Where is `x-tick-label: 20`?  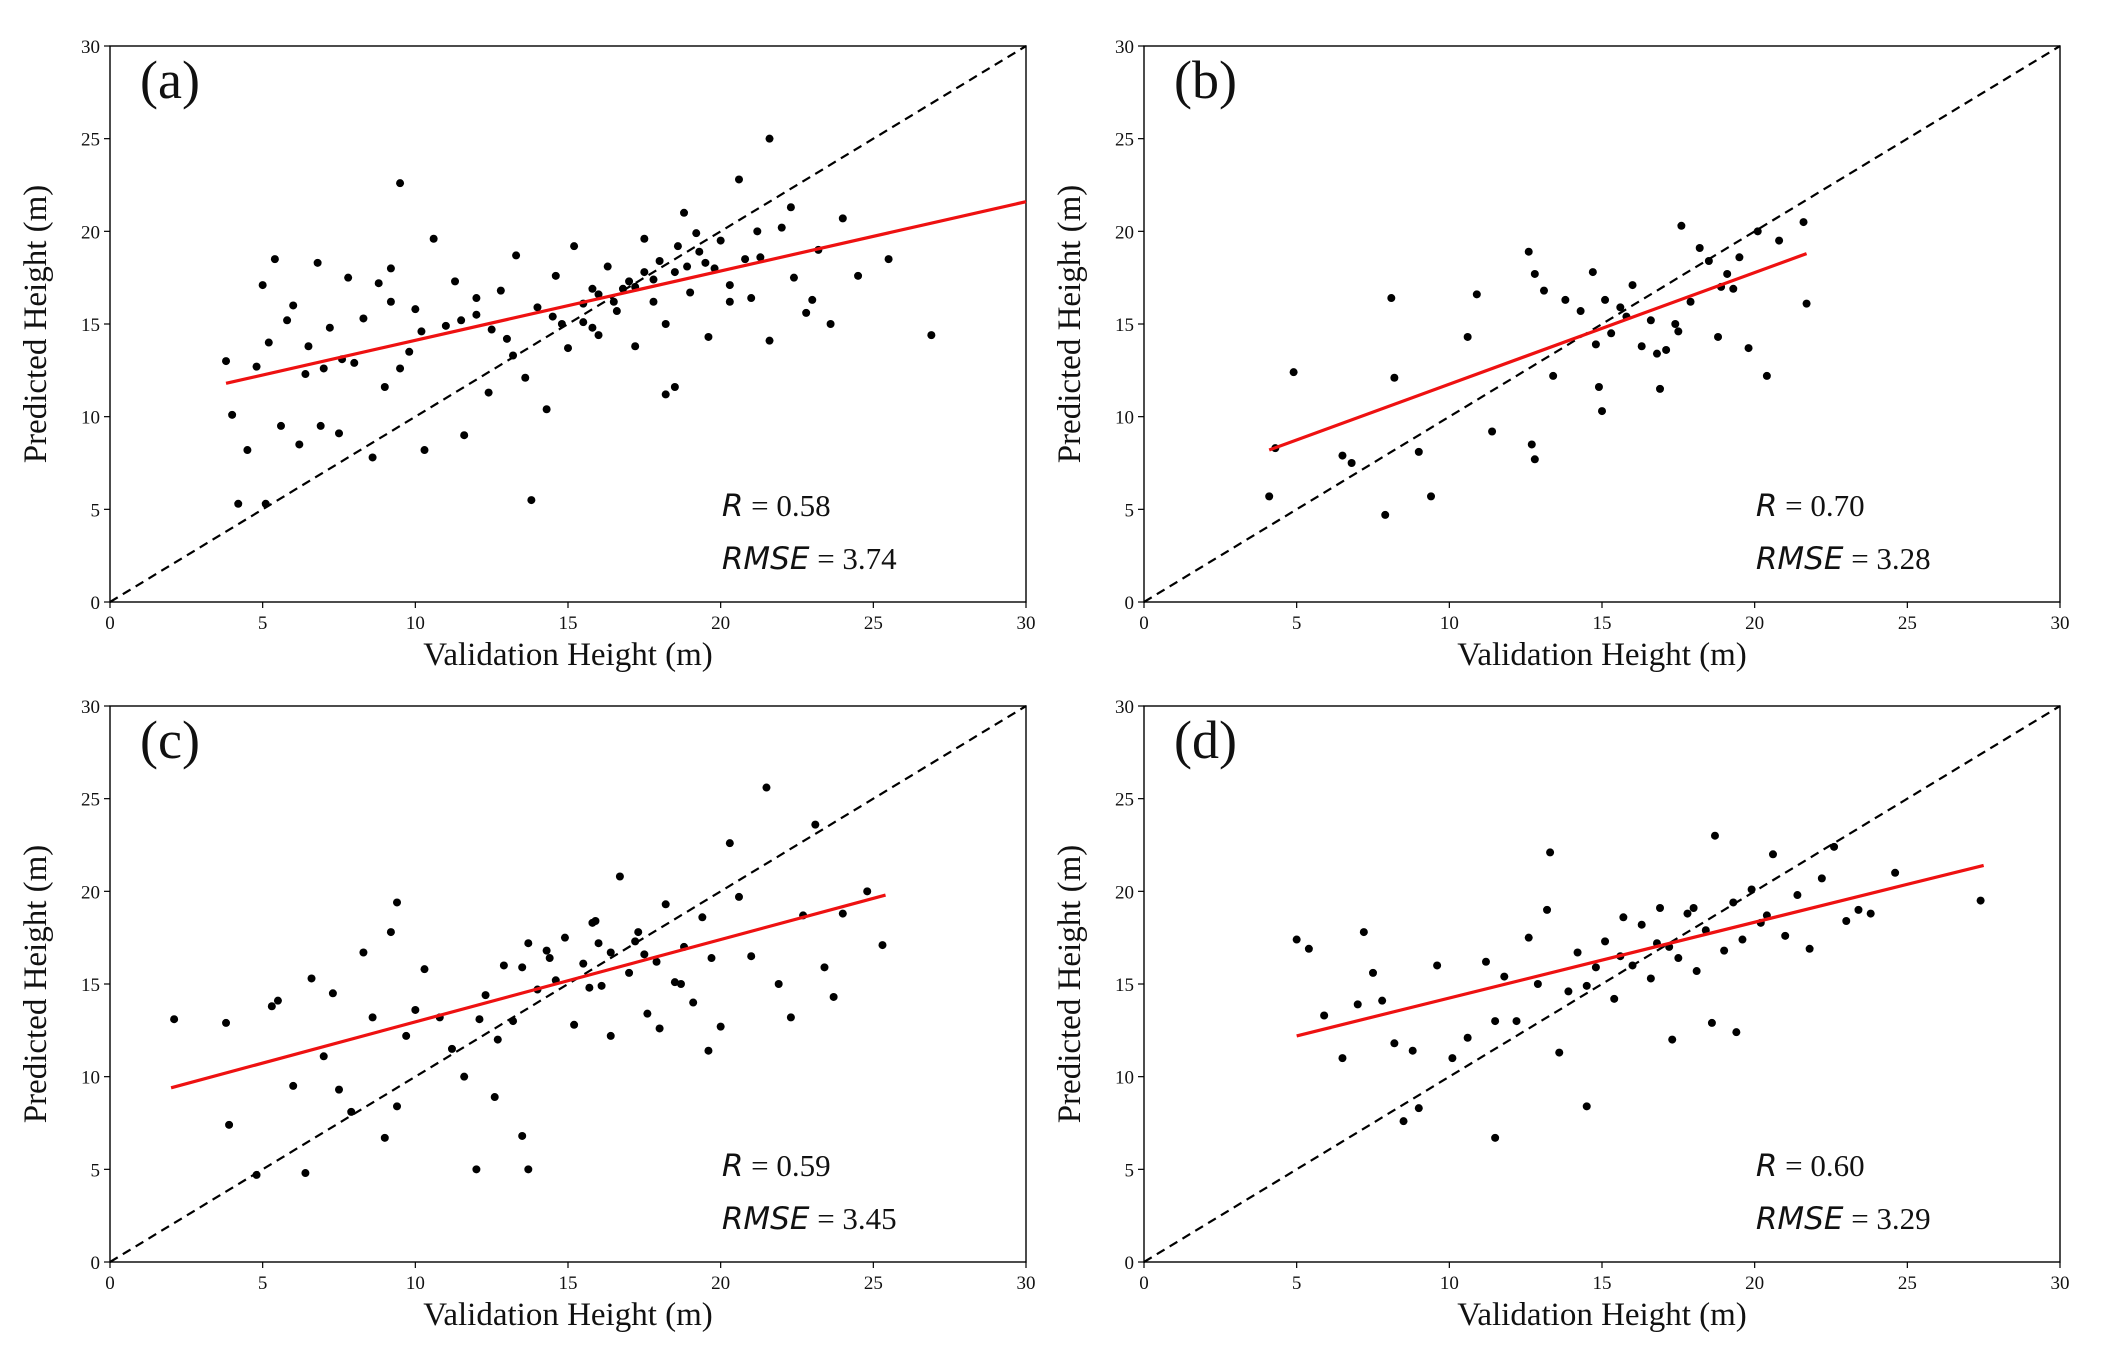 x-tick-label: 20 is located at coordinates (720, 623).